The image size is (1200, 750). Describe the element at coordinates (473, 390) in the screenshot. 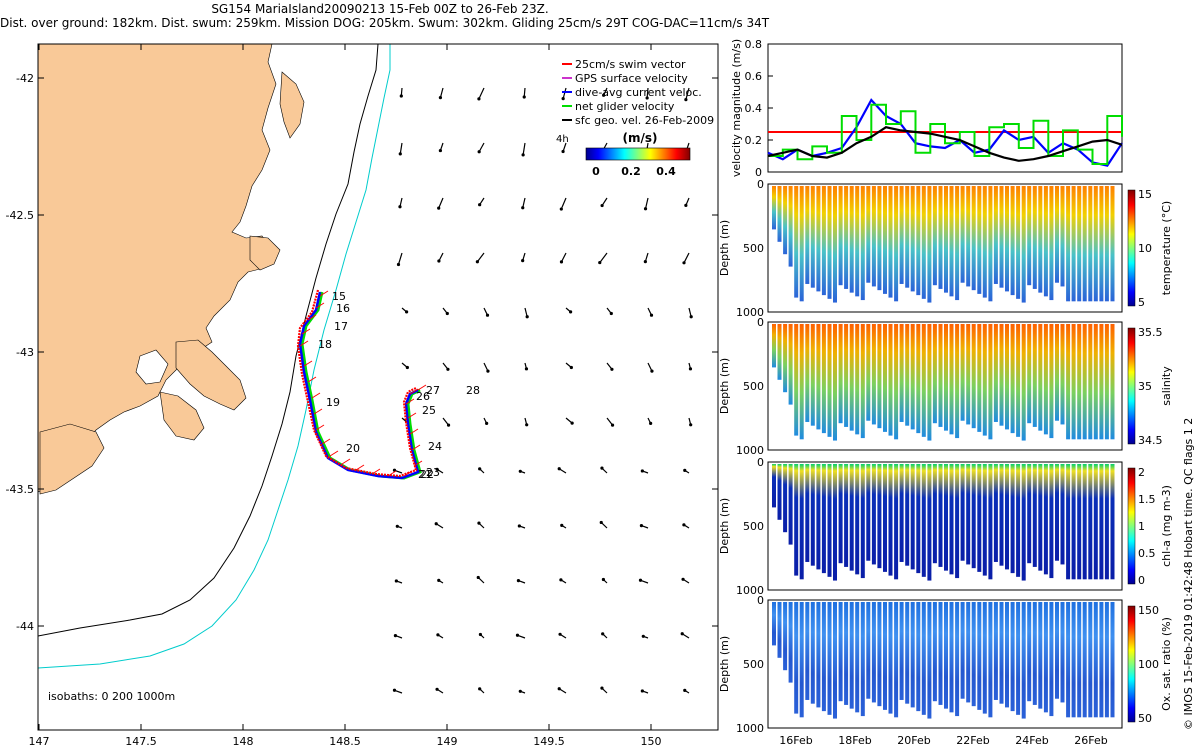

I see `track-day-label: 28` at that location.